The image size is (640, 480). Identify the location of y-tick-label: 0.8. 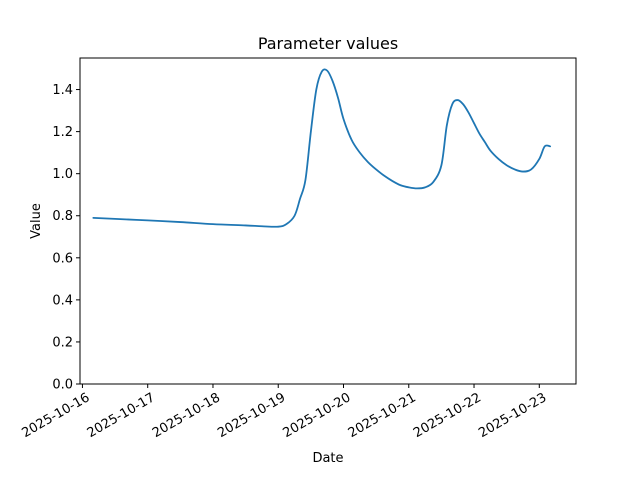
(62, 216).